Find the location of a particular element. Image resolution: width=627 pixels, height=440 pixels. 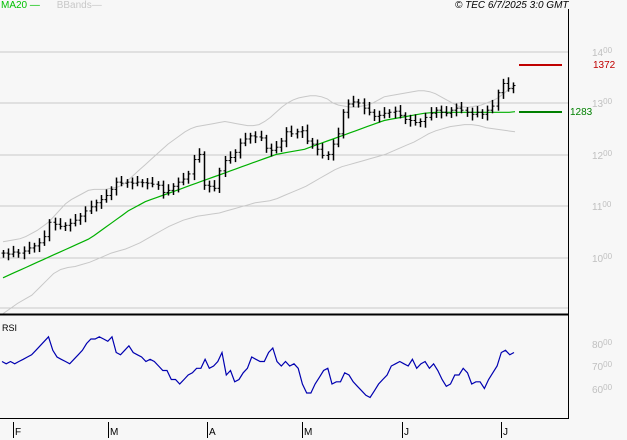

x-axis-label-1: M is located at coordinates (114, 432).